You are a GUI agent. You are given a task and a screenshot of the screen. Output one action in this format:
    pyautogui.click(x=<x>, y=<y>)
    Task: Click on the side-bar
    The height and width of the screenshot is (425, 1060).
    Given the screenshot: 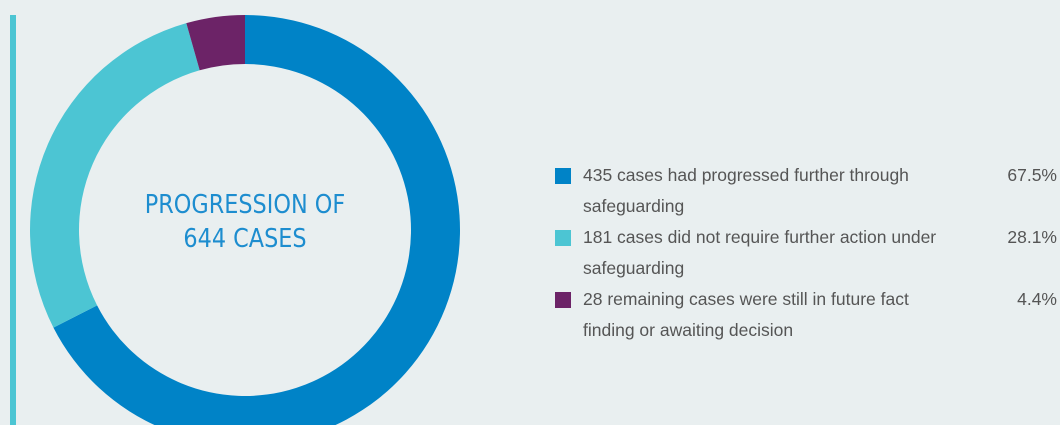 What is the action you would take?
    pyautogui.click(x=13, y=220)
    